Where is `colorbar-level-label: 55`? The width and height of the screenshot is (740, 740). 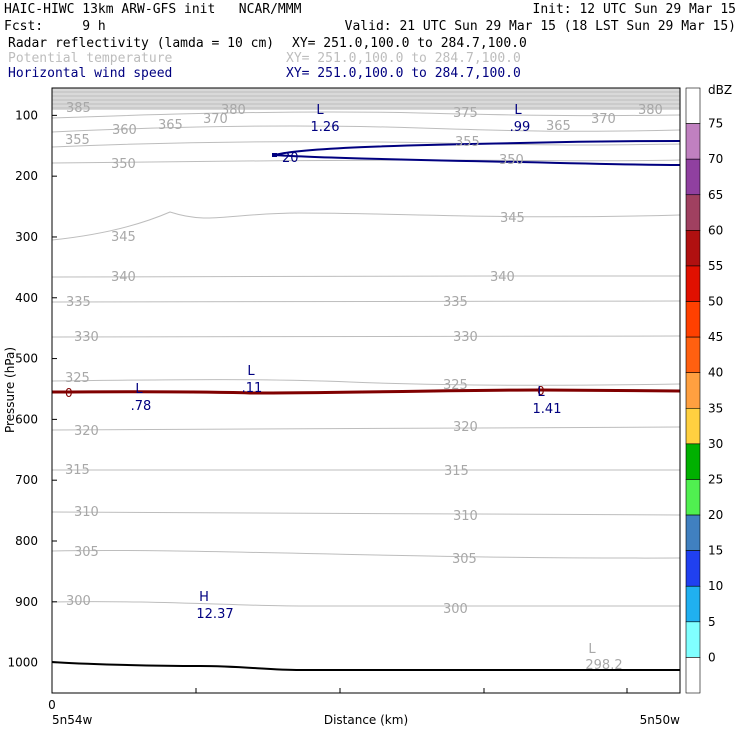 colorbar-level-label: 55 is located at coordinates (715, 266).